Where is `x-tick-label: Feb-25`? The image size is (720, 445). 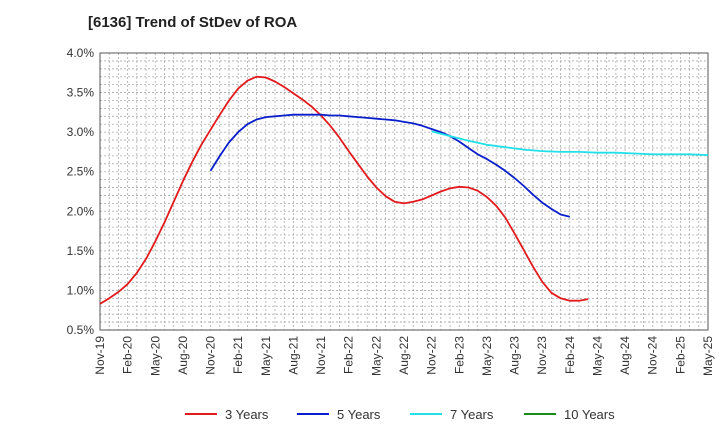 x-tick-label: Feb-25 is located at coordinates (680, 355).